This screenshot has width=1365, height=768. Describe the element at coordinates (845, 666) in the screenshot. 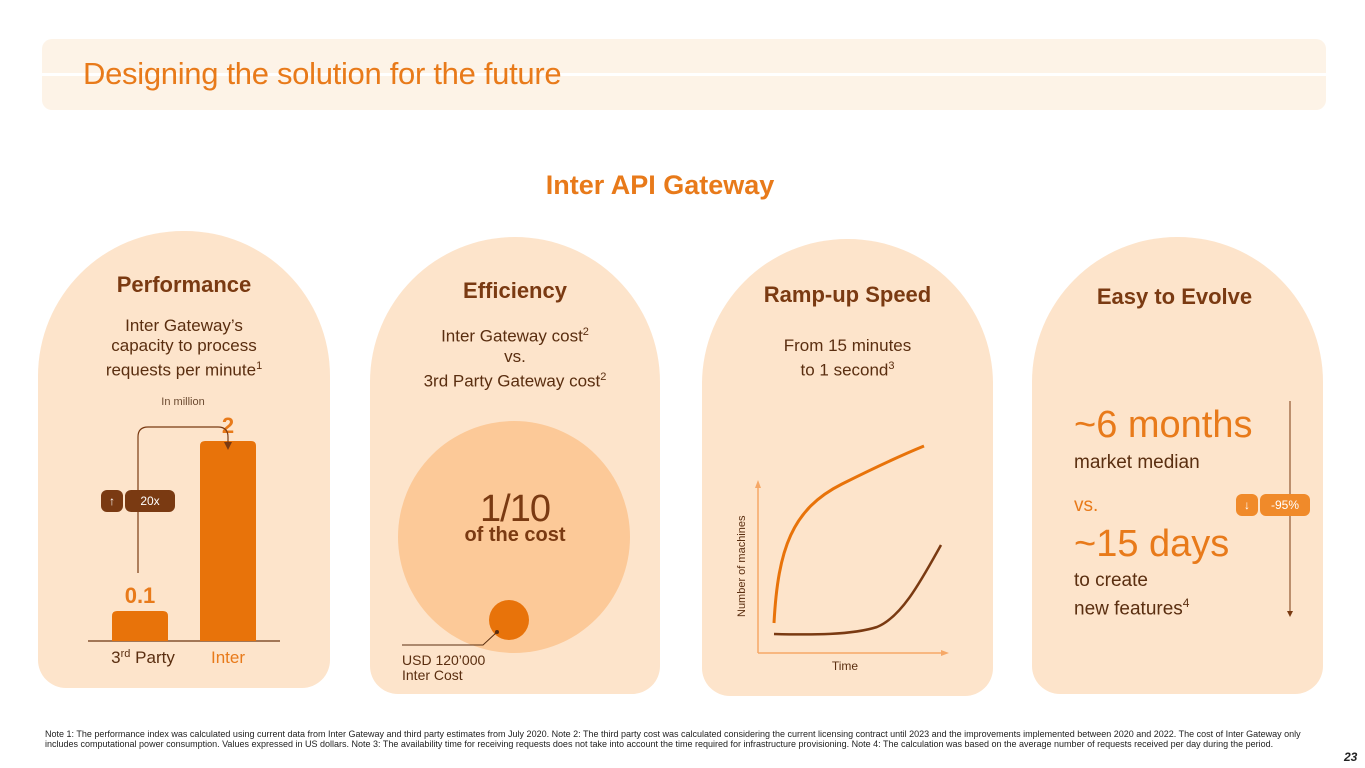

I see `x-axis-label: Time` at that location.